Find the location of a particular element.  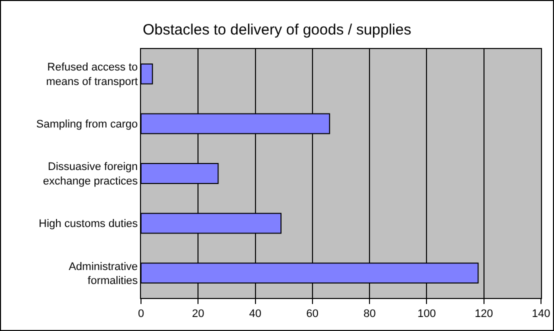

x-tick-label: 60 is located at coordinates (312, 314).